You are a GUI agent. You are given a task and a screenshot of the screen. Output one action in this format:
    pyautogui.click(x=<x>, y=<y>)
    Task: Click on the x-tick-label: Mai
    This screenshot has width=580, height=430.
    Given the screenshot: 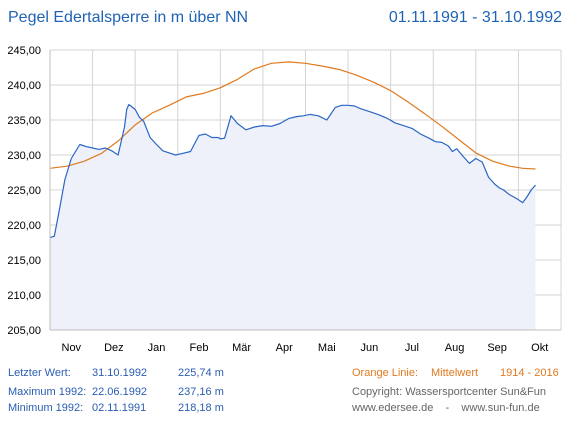 What is the action you would take?
    pyautogui.click(x=327, y=348)
    